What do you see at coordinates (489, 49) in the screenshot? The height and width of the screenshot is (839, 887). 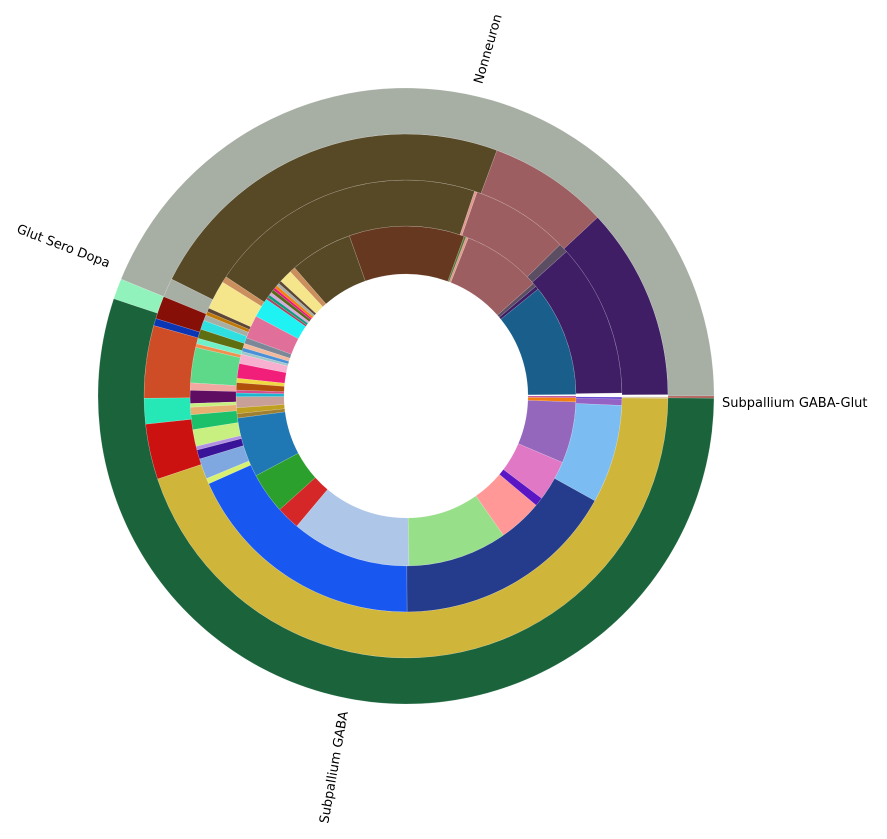 I see `label-nonneuron: Nonneuron` at bounding box center [489, 49].